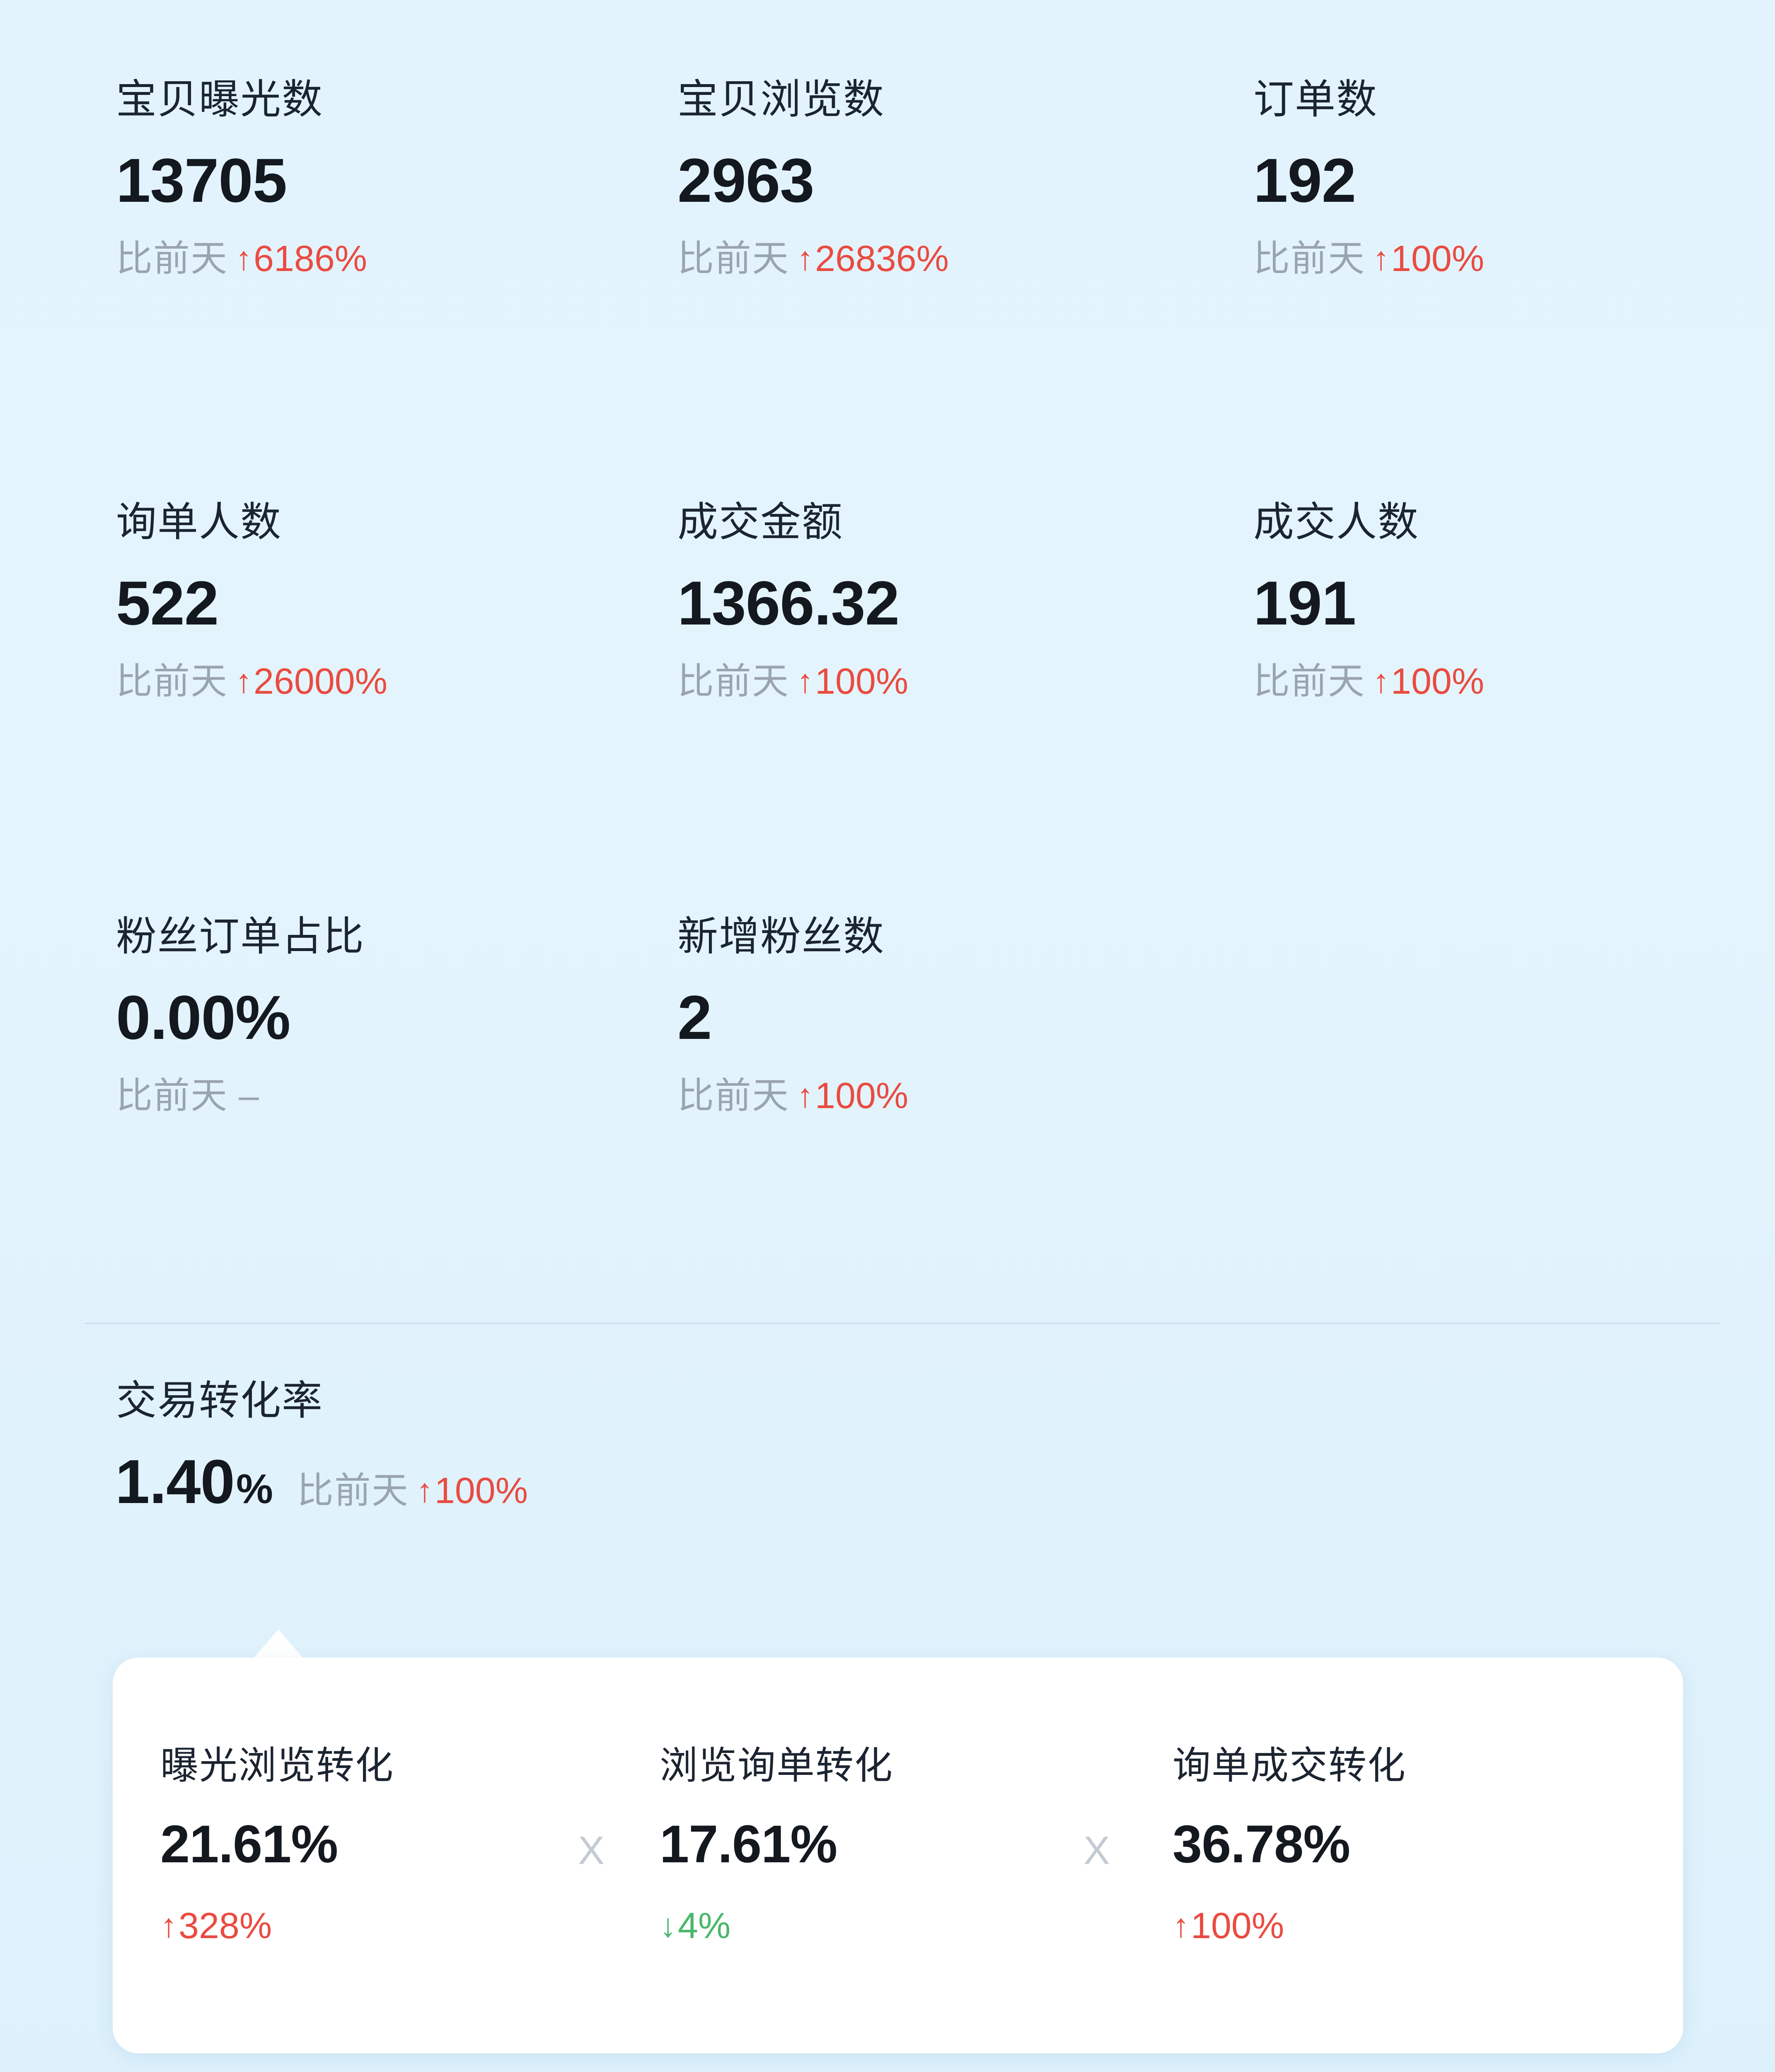 This screenshot has width=1775, height=2072. I want to click on metric-value: 192, so click(1304, 180).